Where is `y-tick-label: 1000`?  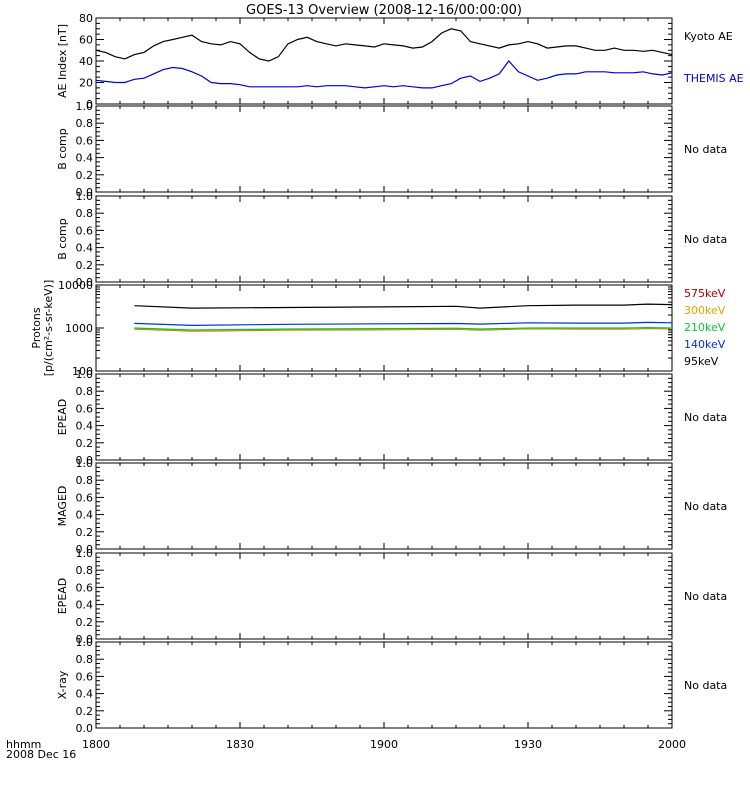 y-tick-label: 1000 is located at coordinates (79, 328).